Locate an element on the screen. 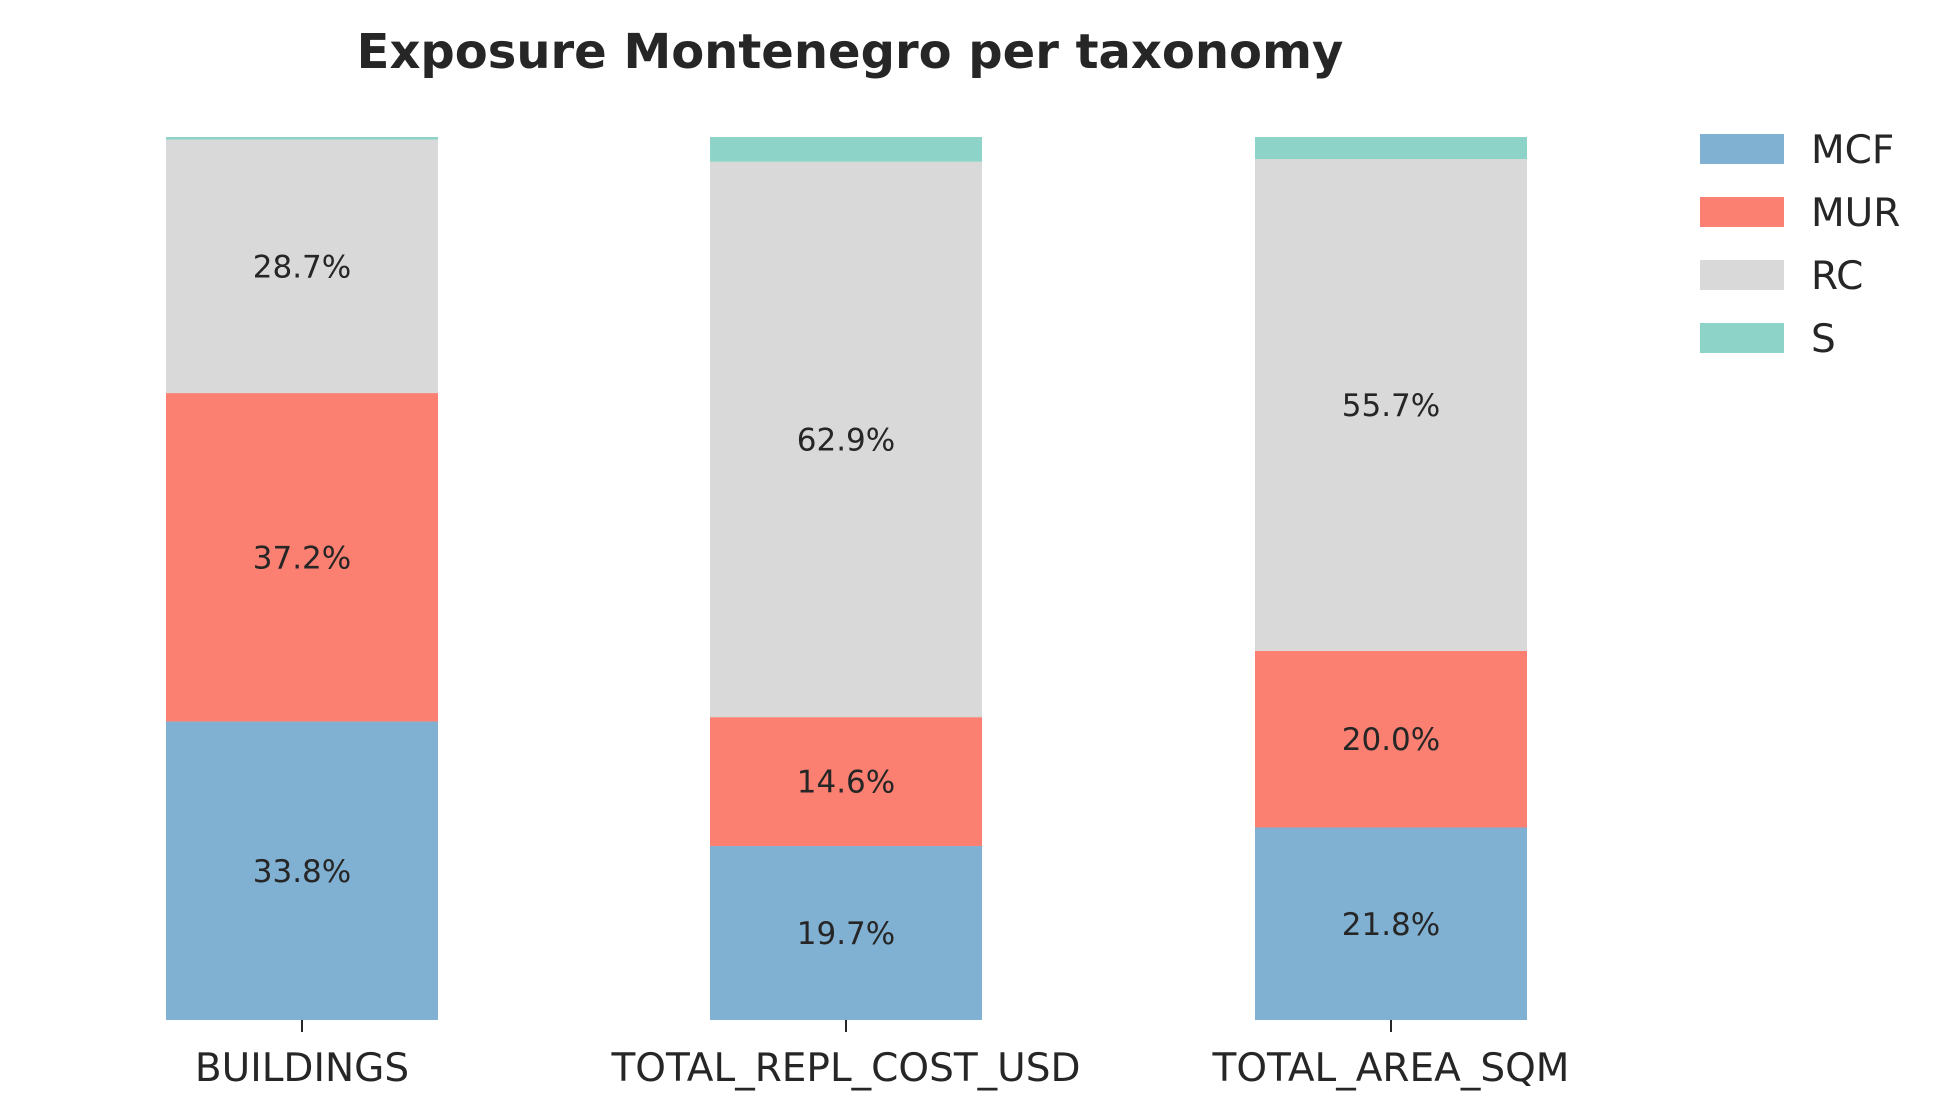 This screenshot has height=1118, width=1953. data-label-rc-buildings: 28.7% is located at coordinates (302, 267).